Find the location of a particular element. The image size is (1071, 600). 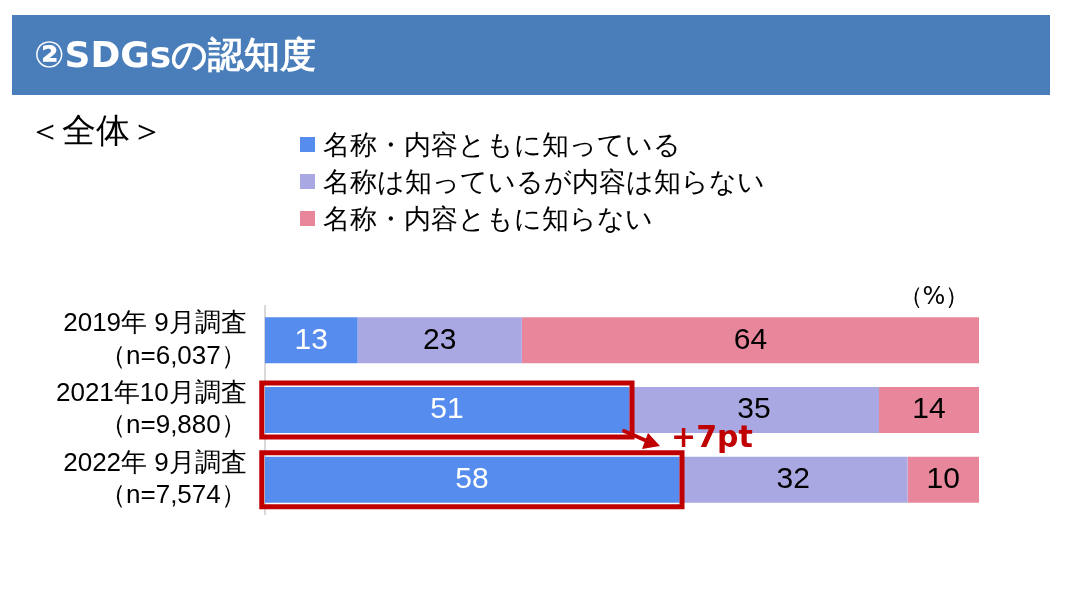

annotation: （%） is located at coordinates (934, 295).